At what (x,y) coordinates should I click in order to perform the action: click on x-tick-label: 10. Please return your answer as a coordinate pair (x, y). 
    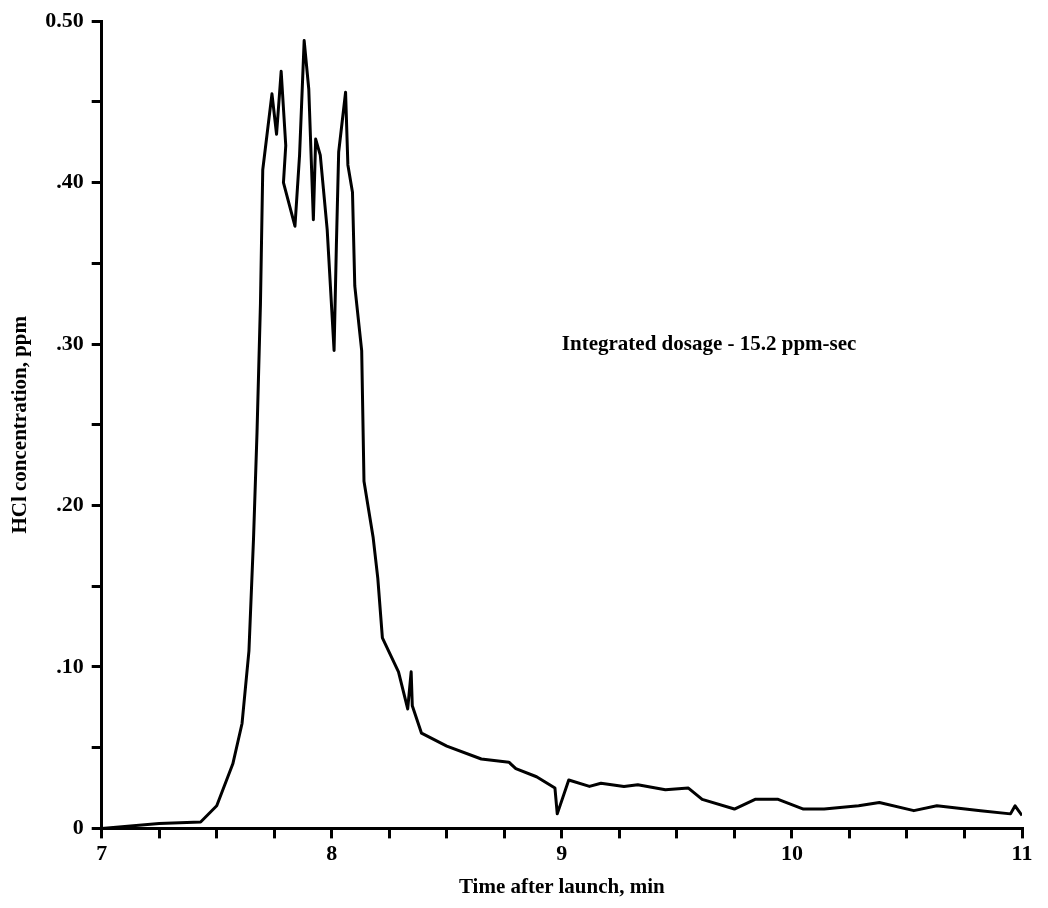
    Looking at the image, I should click on (791, 853).